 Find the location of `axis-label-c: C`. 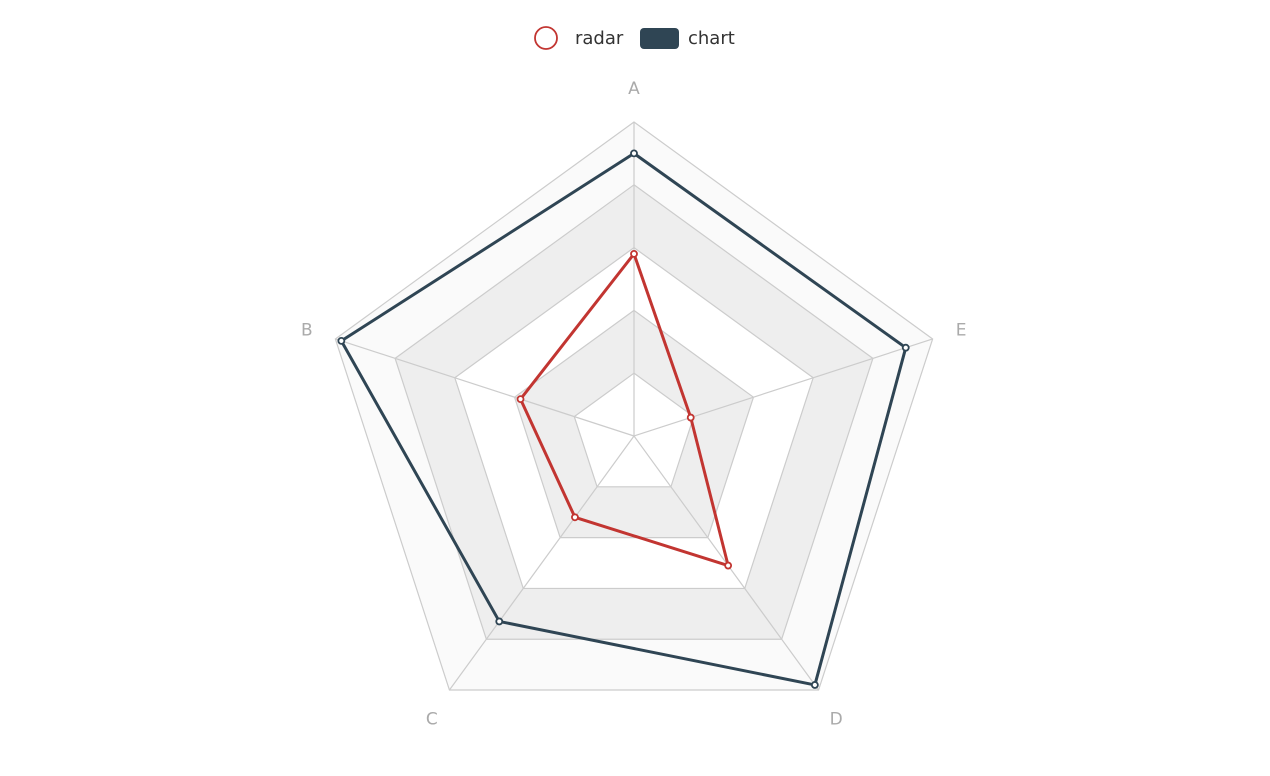

axis-label-c: C is located at coordinates (432, 719).